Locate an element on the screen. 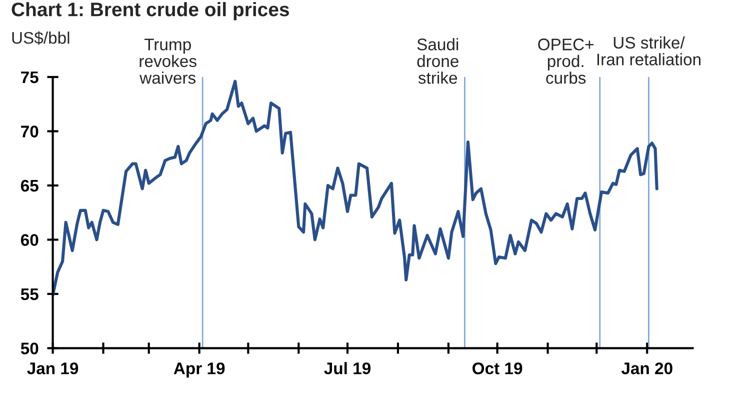  ref-line-label: Trump revokes waivers is located at coordinates (168, 61).